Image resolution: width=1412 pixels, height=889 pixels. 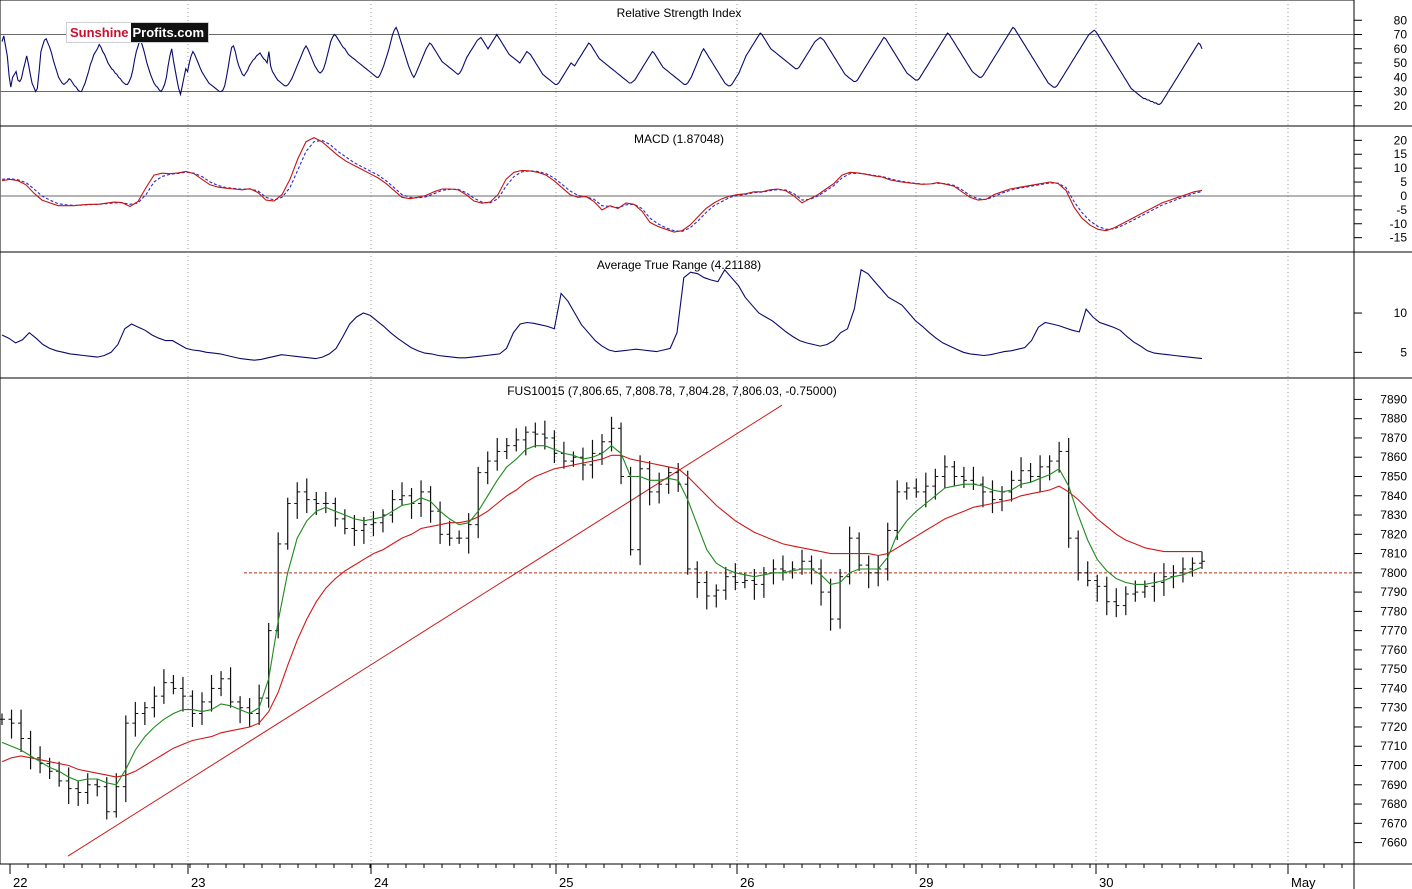 I want to click on y-axis-tick-label: 7840, so click(x=1393, y=496).